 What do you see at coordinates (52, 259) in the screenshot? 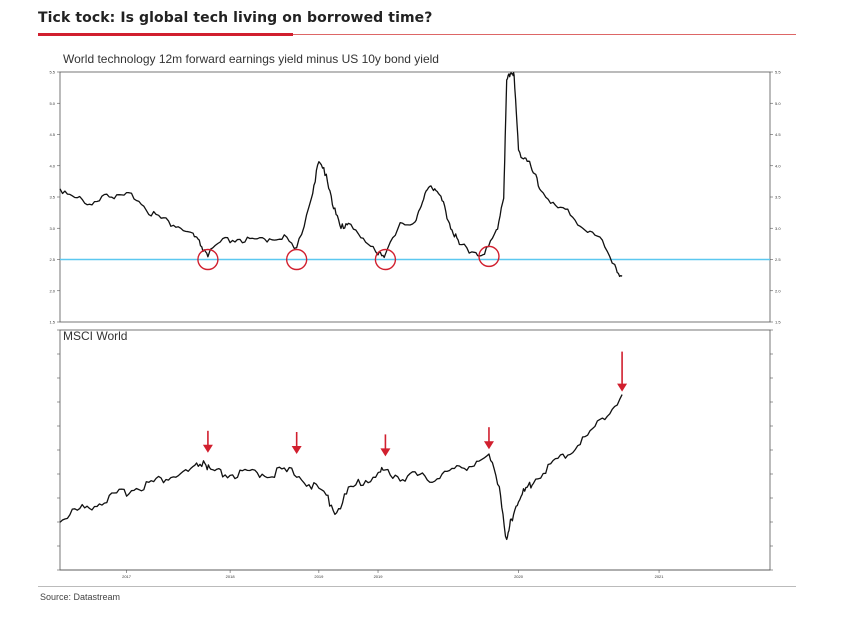
I see `top-left-tick-label: 2.5` at bounding box center [52, 259].